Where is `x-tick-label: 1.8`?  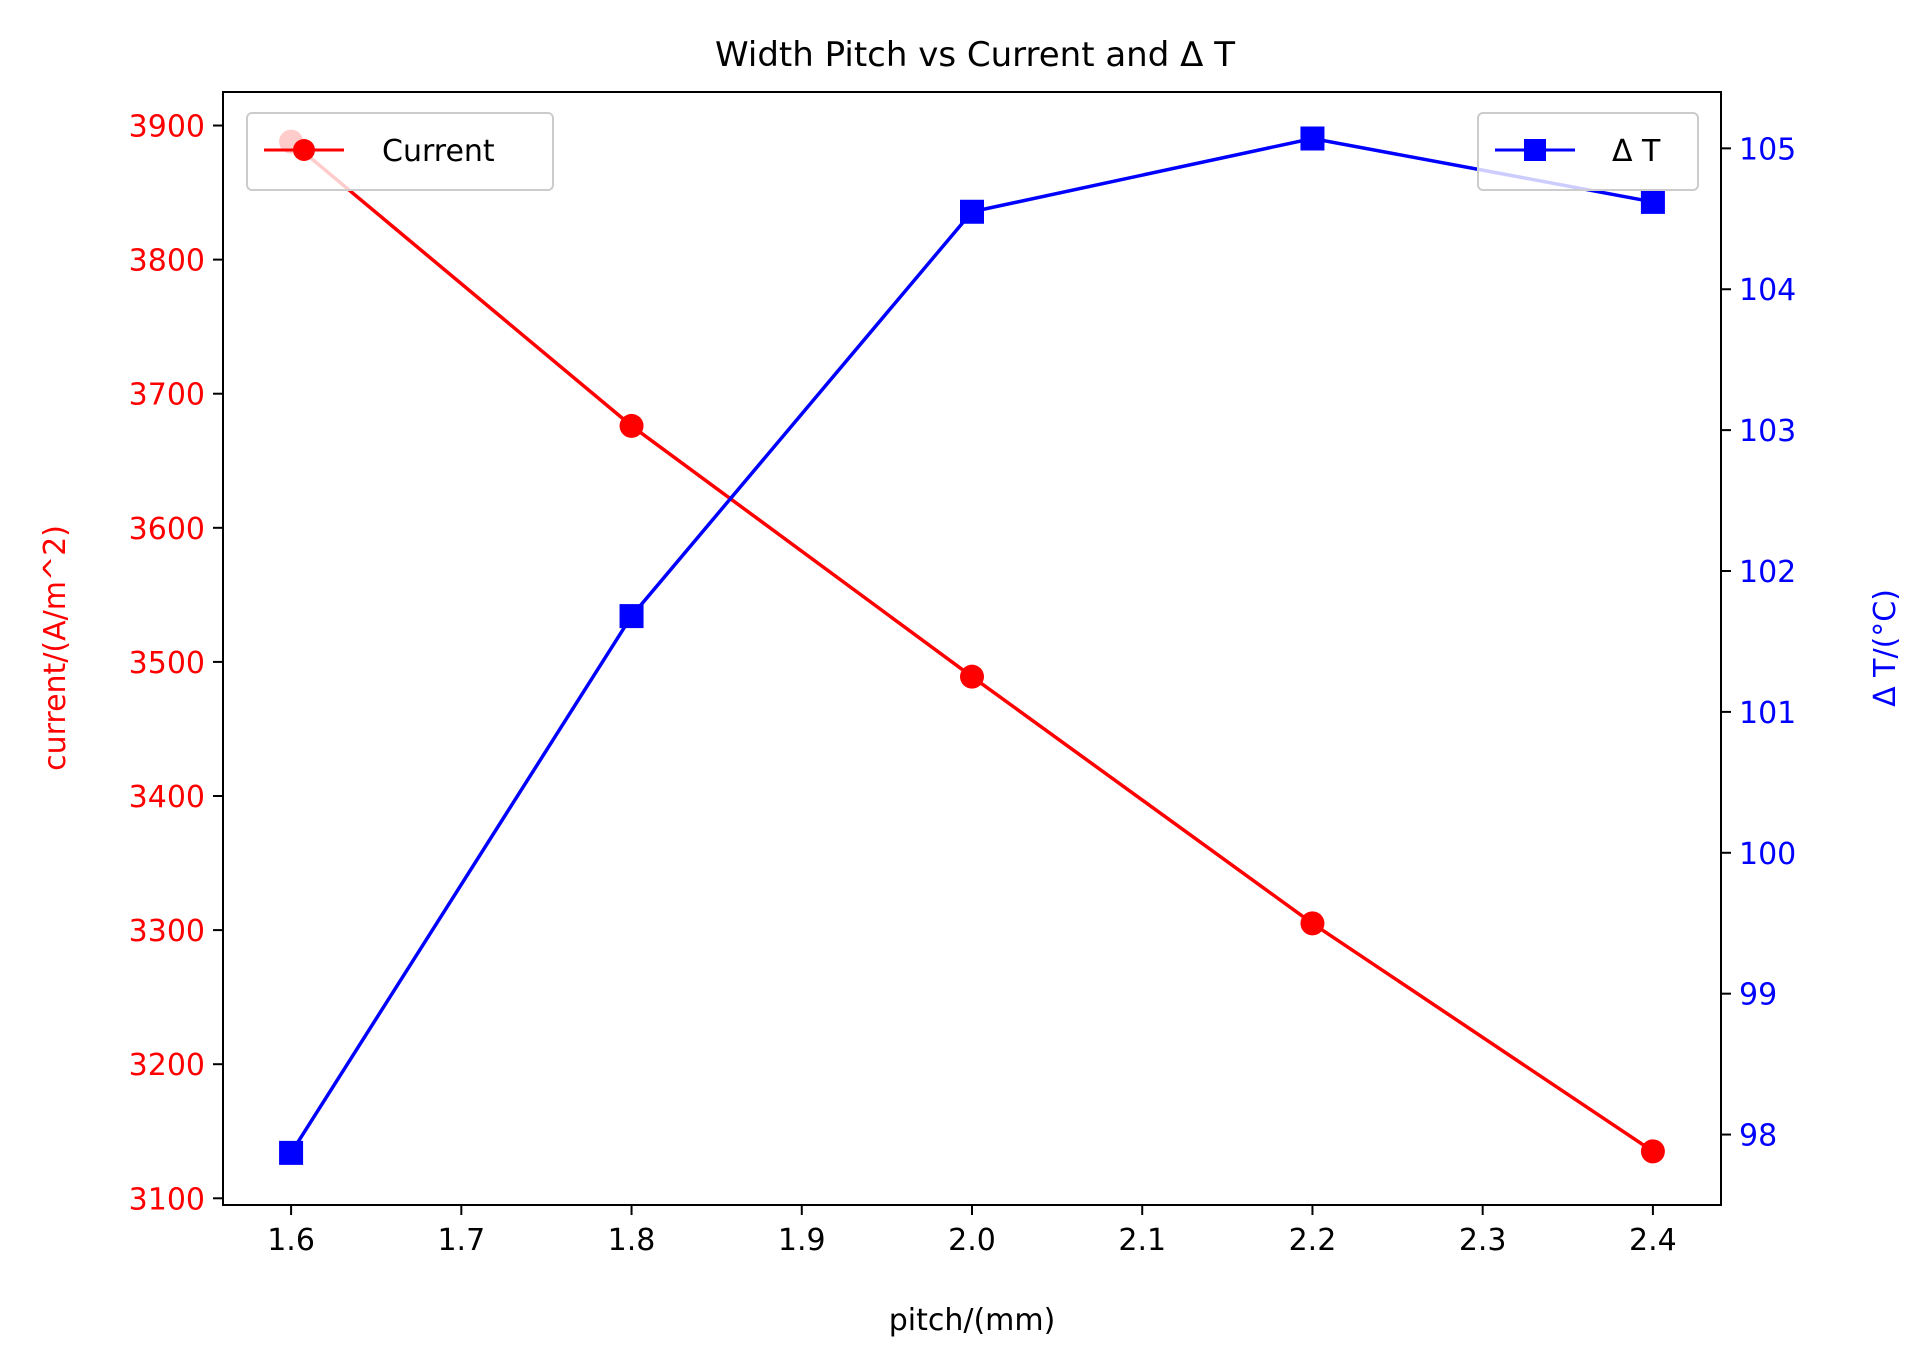
x-tick-label: 1.8 is located at coordinates (632, 1240).